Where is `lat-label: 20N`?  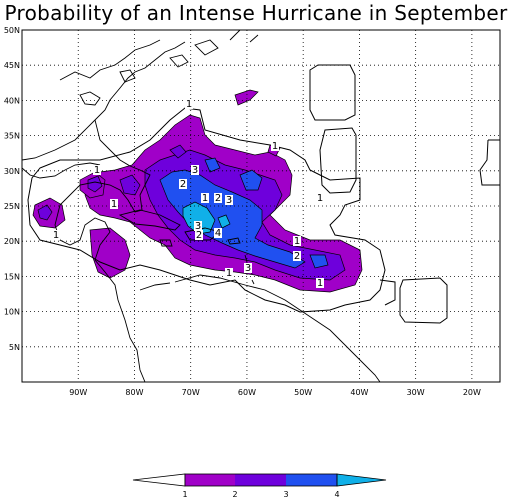 lat-label: 20N is located at coordinates (12, 241).